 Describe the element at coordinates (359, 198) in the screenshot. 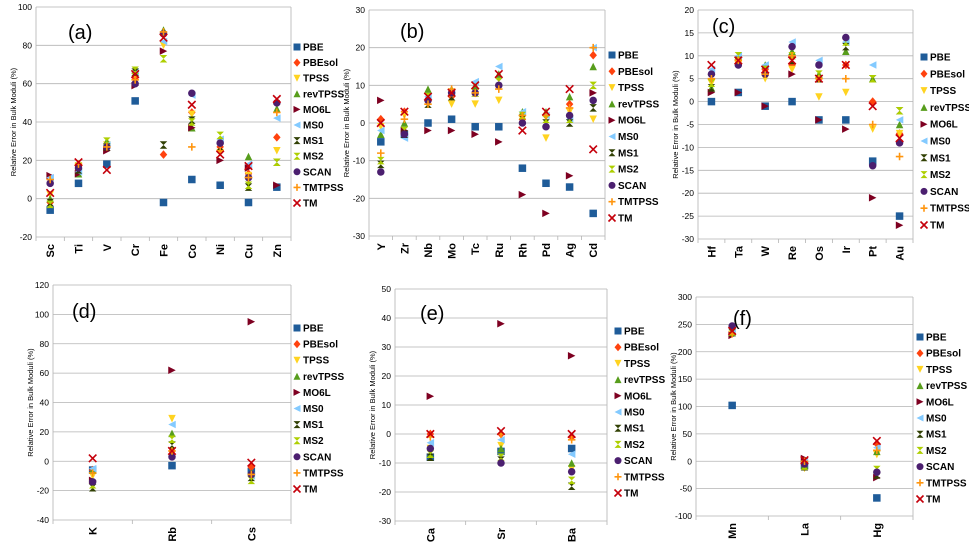

I see `y-tick-label: -20` at that location.